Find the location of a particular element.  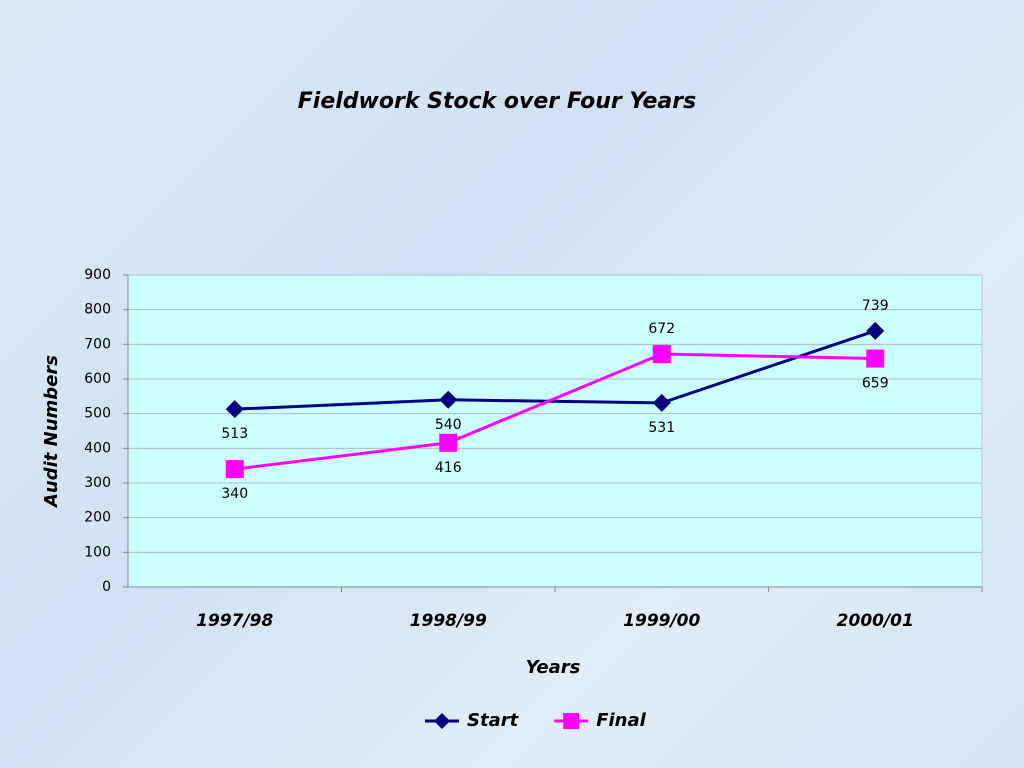

x-axis-title: Years is located at coordinates (553, 667).